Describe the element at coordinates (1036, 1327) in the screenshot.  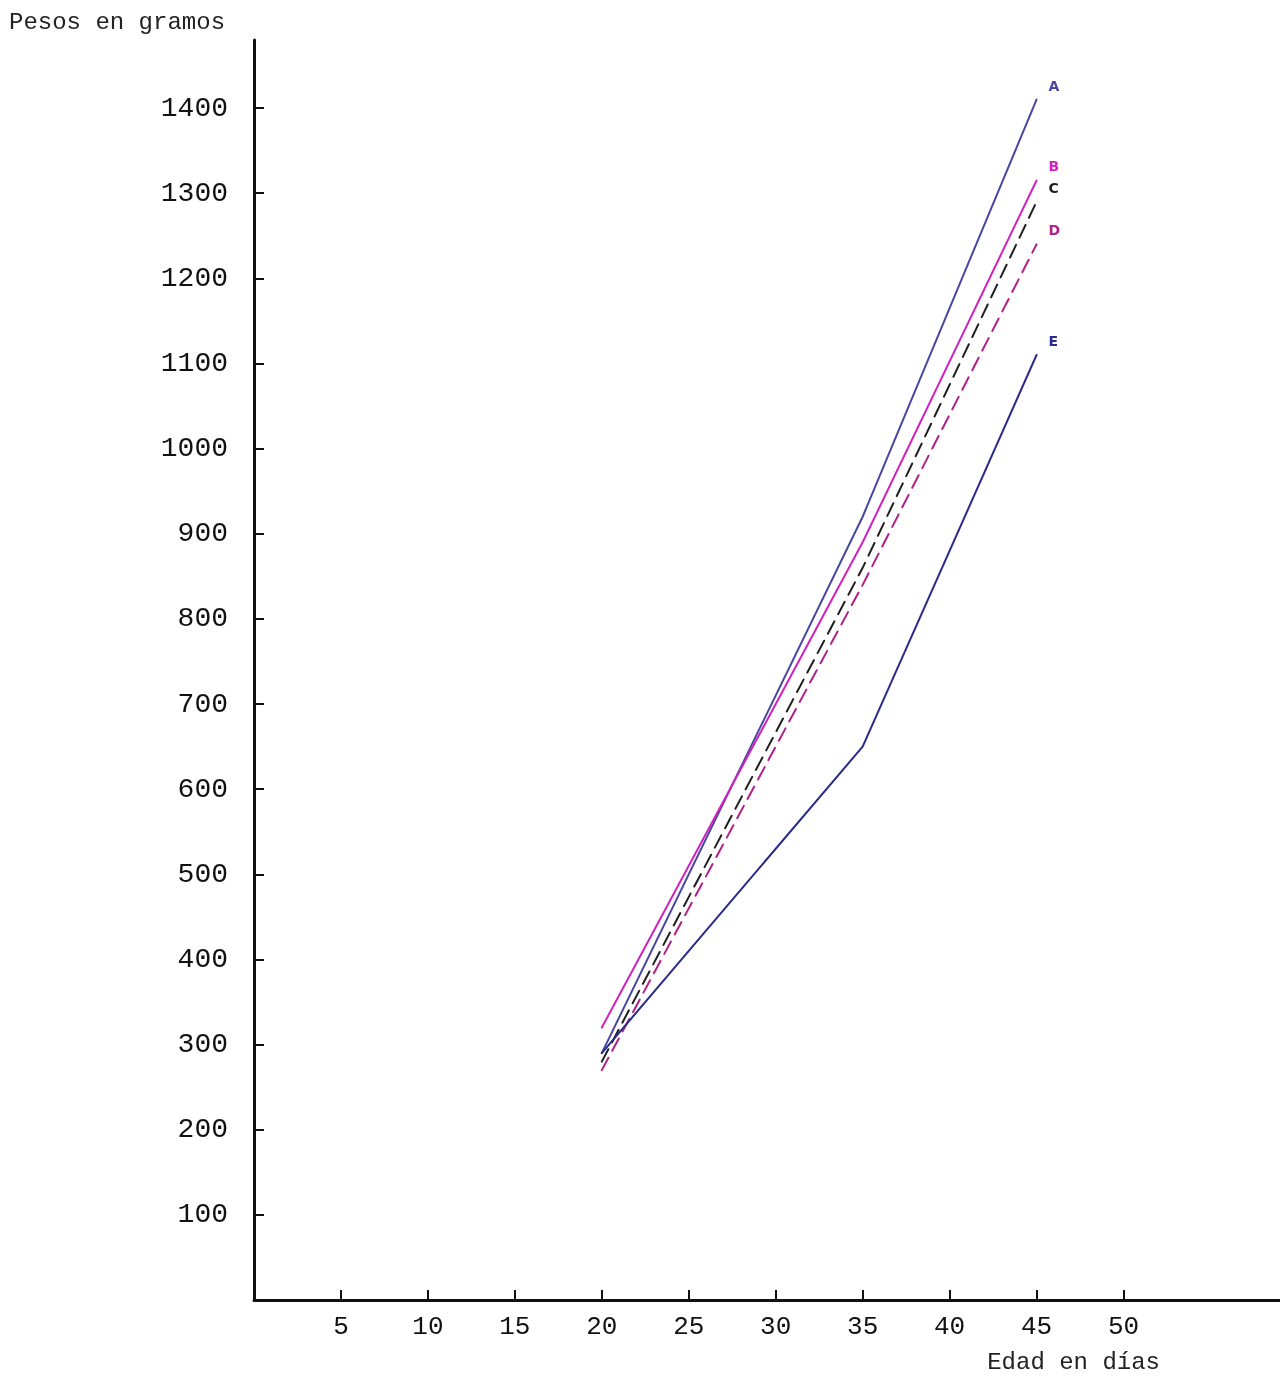
I see `x-tick-label: 45` at that location.